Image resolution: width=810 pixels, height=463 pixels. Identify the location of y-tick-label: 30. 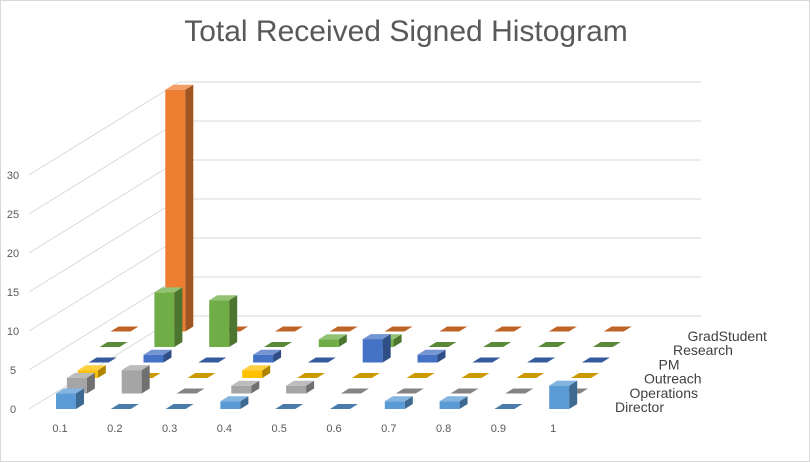
(13, 176).